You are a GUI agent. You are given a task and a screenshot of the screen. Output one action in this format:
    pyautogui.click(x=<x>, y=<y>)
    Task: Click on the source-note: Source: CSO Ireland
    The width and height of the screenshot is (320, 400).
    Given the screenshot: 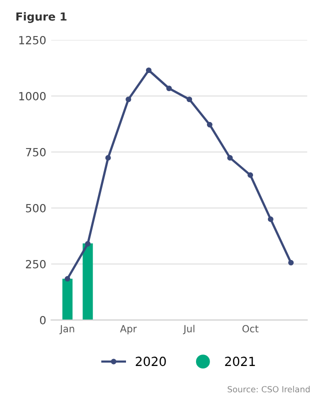 What is the action you would take?
    pyautogui.click(x=269, y=389)
    